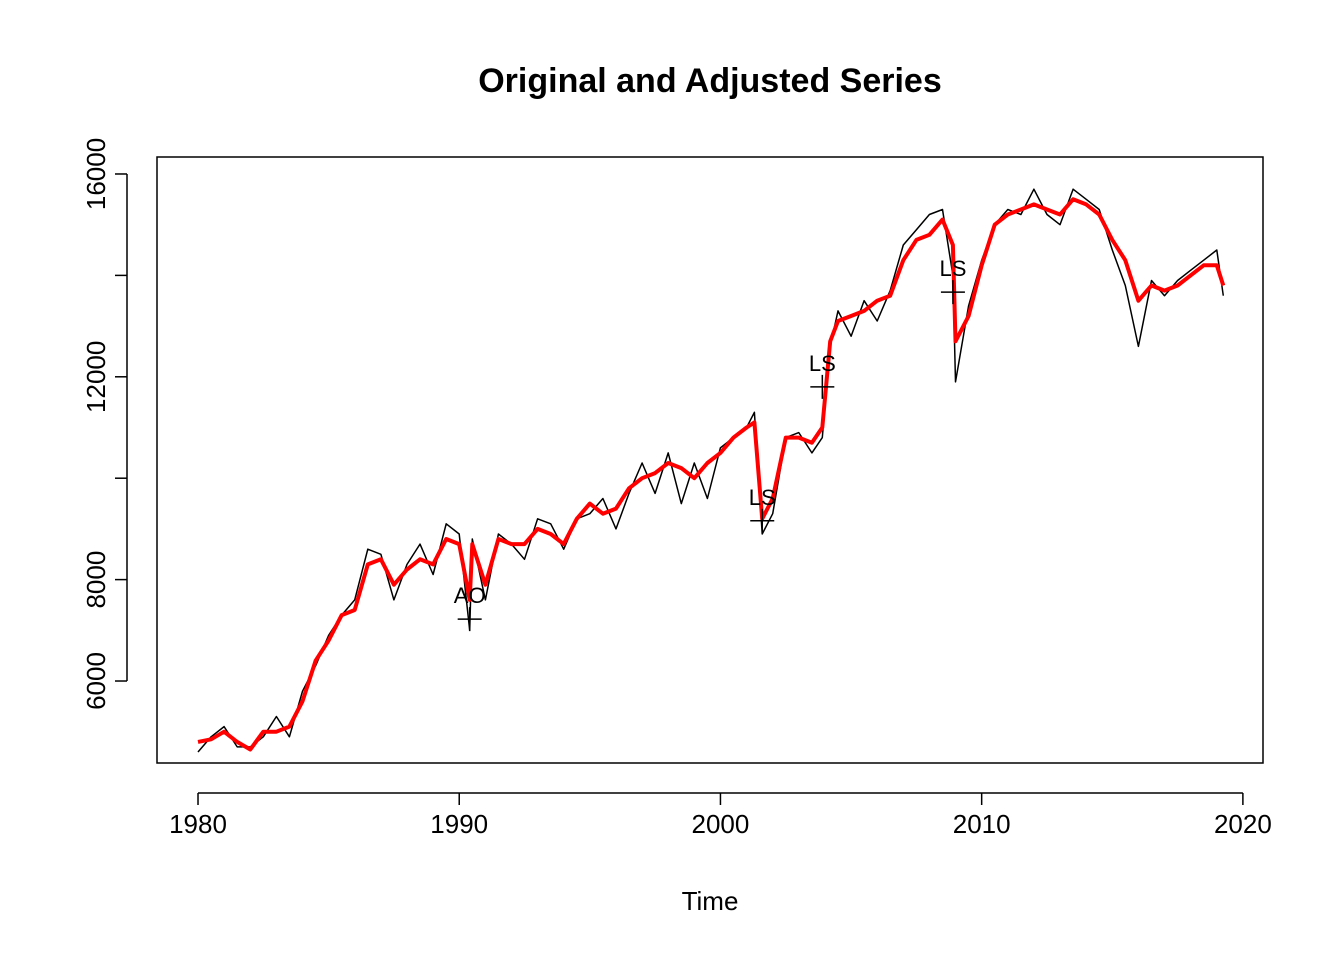 This screenshot has height=965, width=1344. Describe the element at coordinates (198, 824) in the screenshot. I see `x-tick-label: 1980` at that location.